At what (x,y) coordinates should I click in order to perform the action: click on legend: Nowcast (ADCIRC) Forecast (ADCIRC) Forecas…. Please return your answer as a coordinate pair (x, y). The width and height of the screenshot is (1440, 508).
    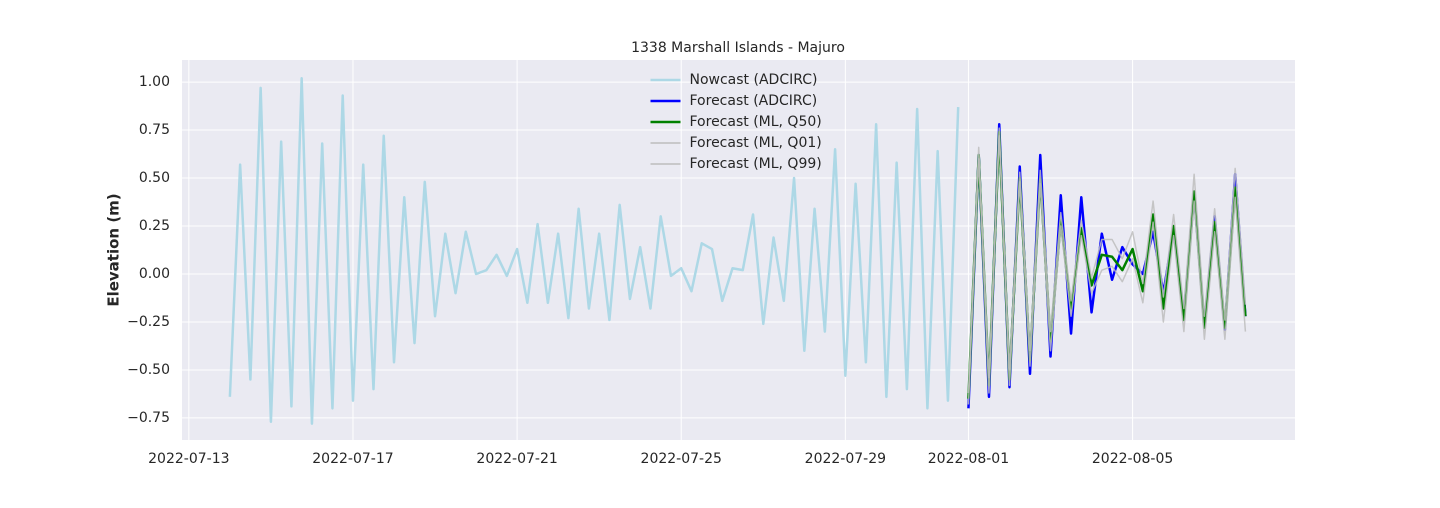
    Looking at the image, I should click on (736, 122).